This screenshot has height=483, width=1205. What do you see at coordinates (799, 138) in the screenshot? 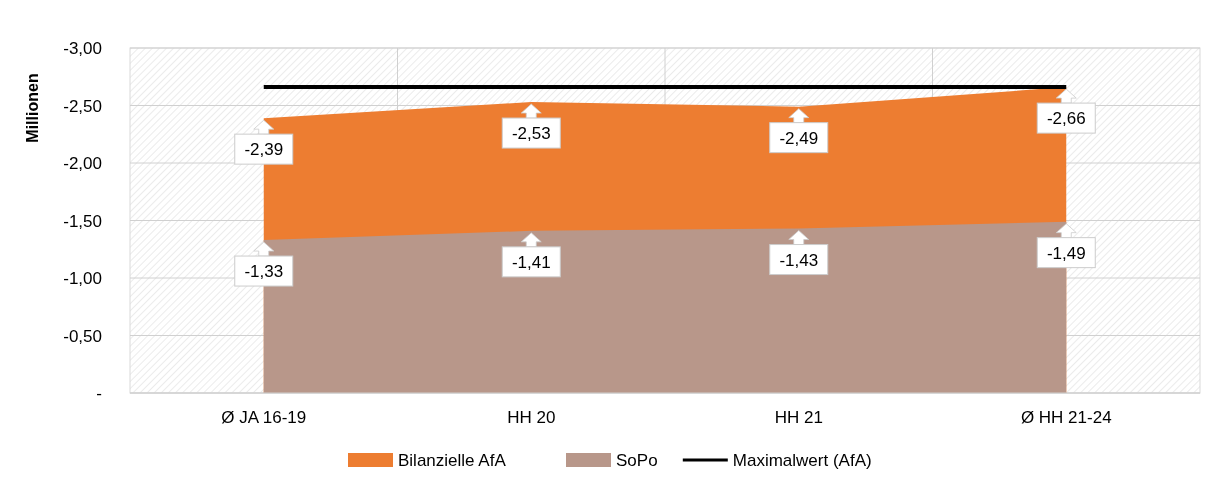
I see `data-label: -2,49` at bounding box center [799, 138].